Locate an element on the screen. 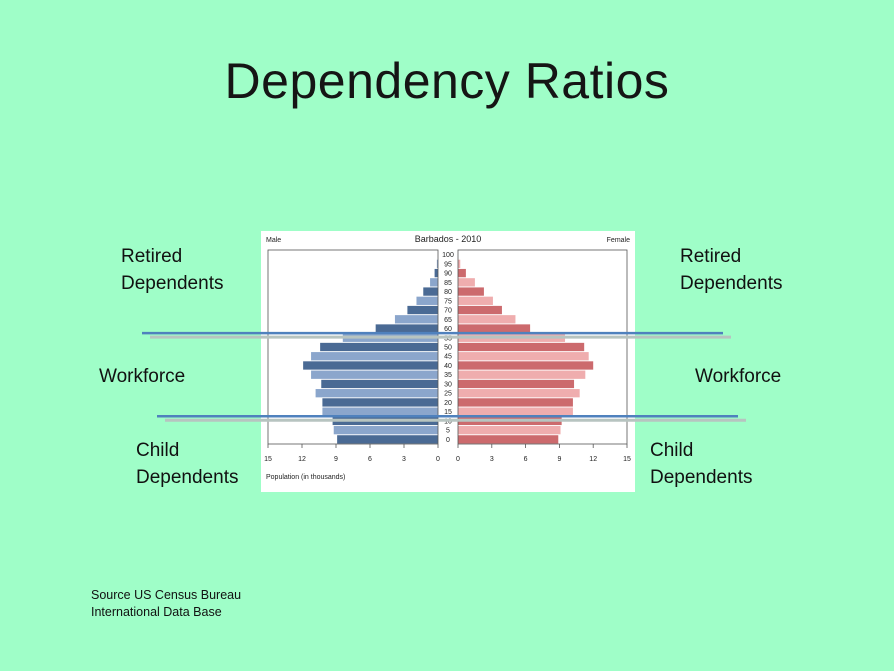 Image resolution: width=894 pixels, height=671 pixels. male-x-tick-label: 6 is located at coordinates (370, 459).